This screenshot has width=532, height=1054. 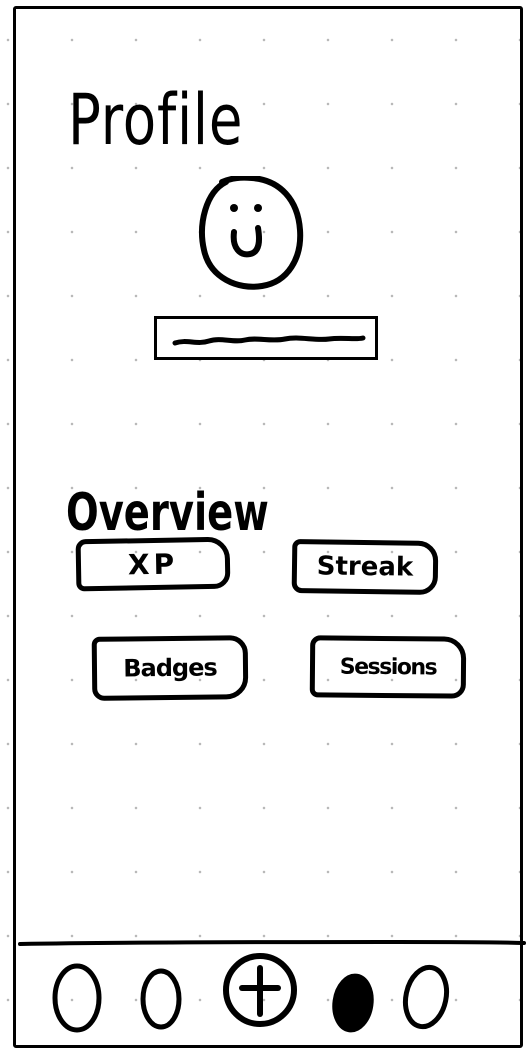 I want to click on name-field, so click(x=266, y=338).